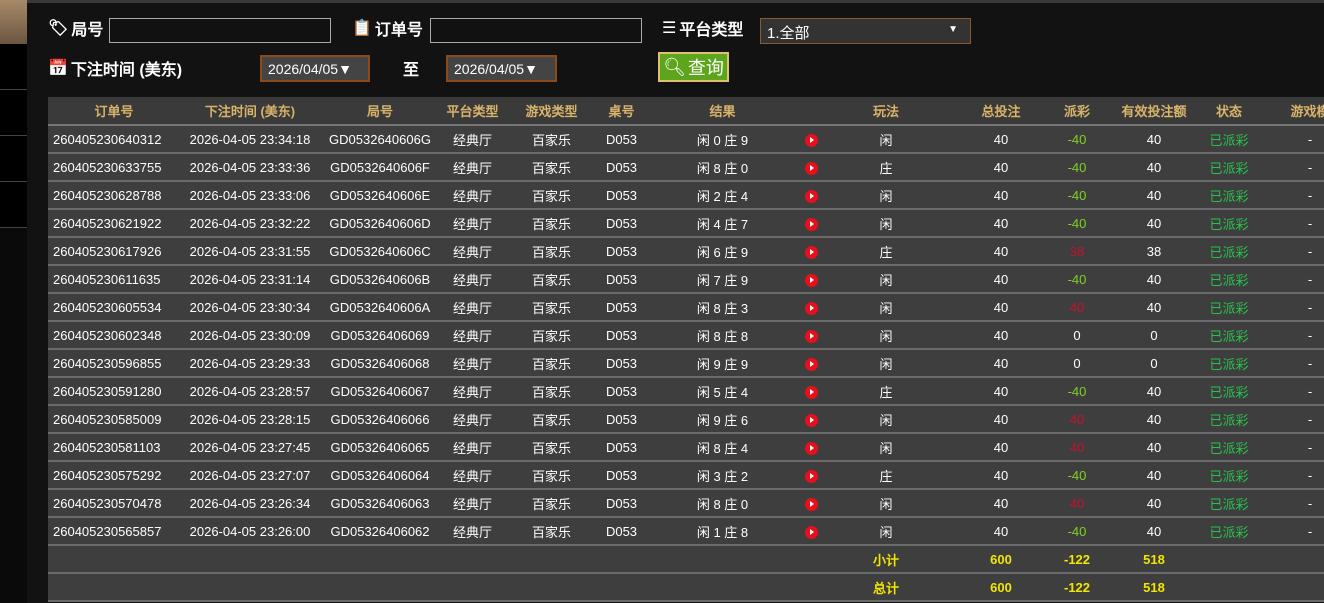 The height and width of the screenshot is (603, 1324). Describe the element at coordinates (693, 67) in the screenshot. I see `query-button: 🔍︎ 查询` at that location.